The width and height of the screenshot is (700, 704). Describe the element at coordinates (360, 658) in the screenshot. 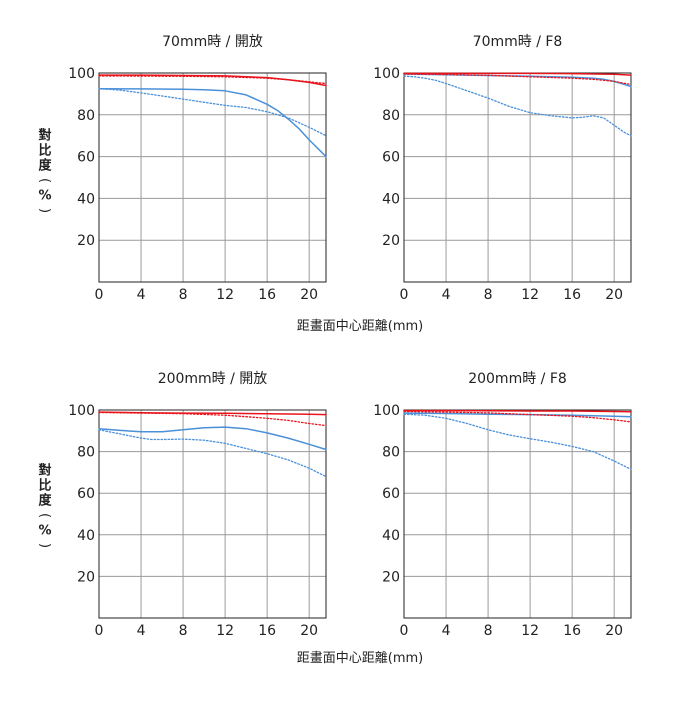

I see `x-axis-label-bottom: 距畫面中心距離(mm)` at that location.